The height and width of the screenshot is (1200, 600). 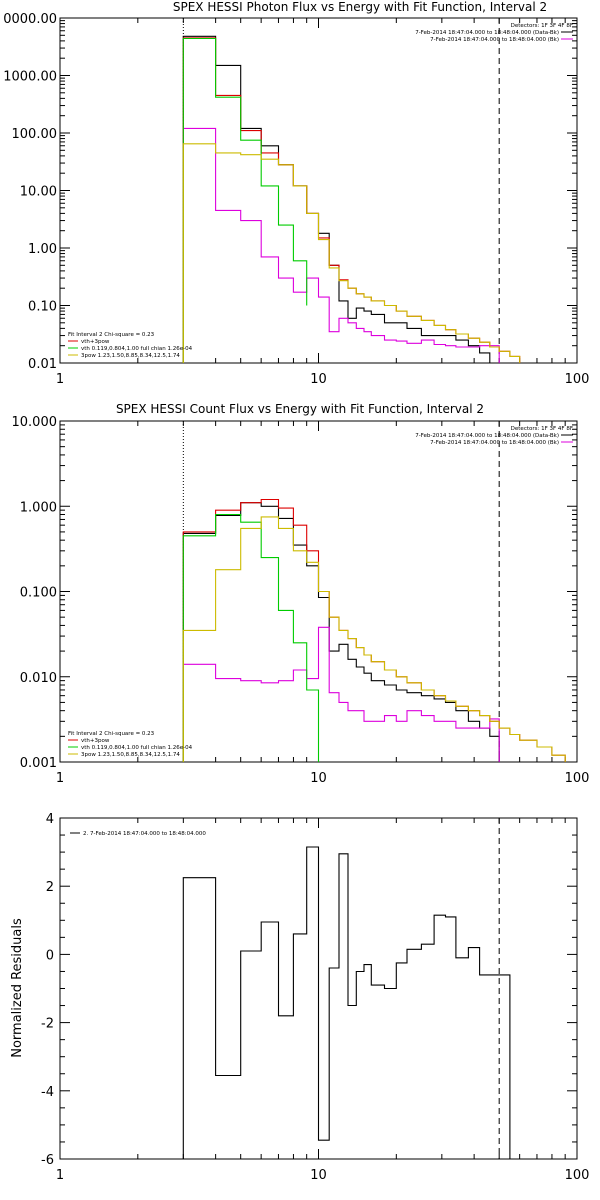 What do you see at coordinates (47, 1092) in the screenshot?
I see `y-tick-label: -4` at bounding box center [47, 1092].